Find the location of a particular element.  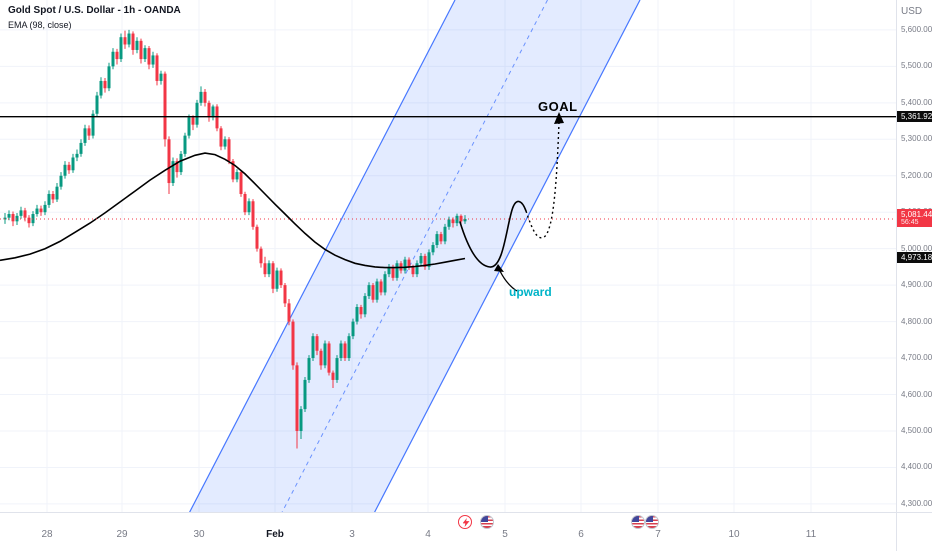

bar-countdown: 56:45 is located at coordinates (910, 222).